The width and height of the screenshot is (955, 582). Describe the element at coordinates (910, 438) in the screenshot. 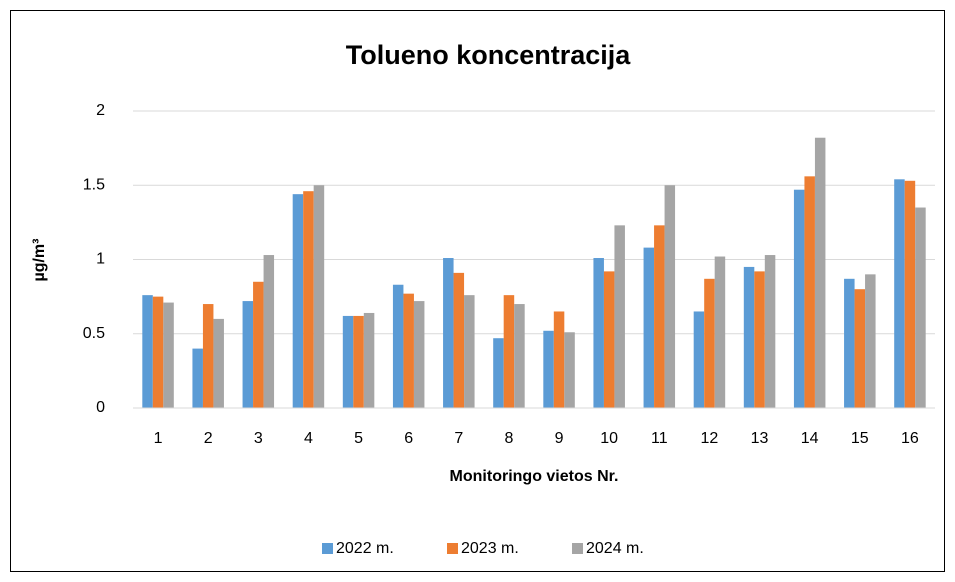

I see `x-tick-label: 16` at that location.